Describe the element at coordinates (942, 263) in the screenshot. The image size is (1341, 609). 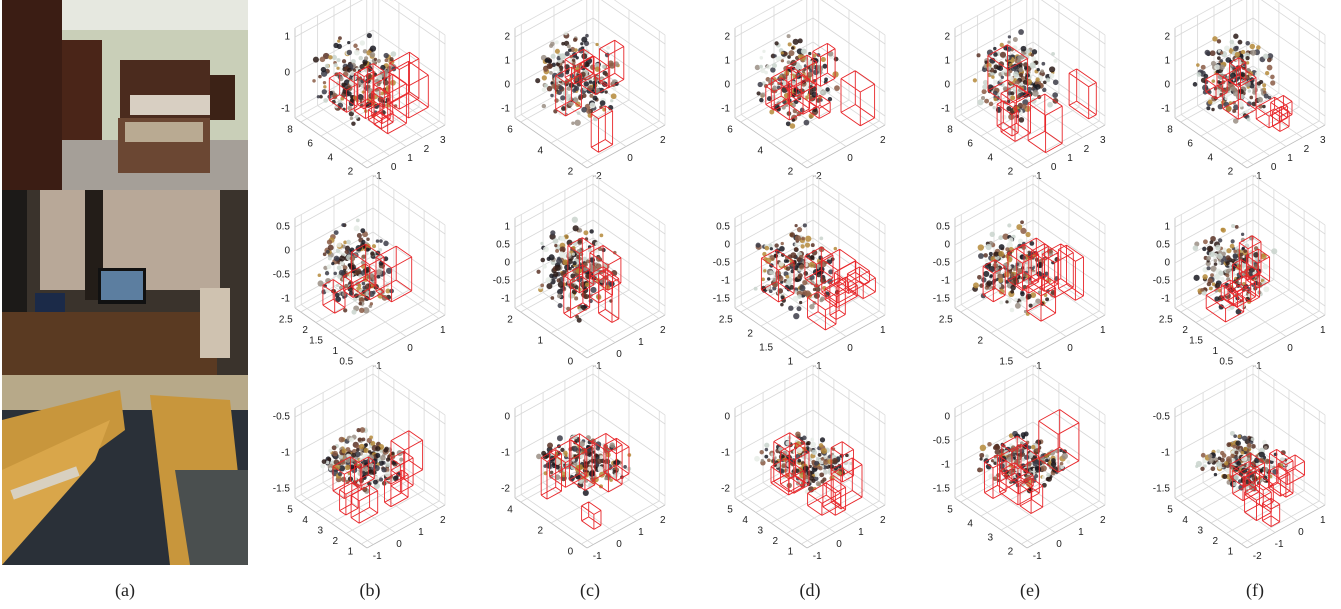
I see `z-tick-label: -0.5` at that location.